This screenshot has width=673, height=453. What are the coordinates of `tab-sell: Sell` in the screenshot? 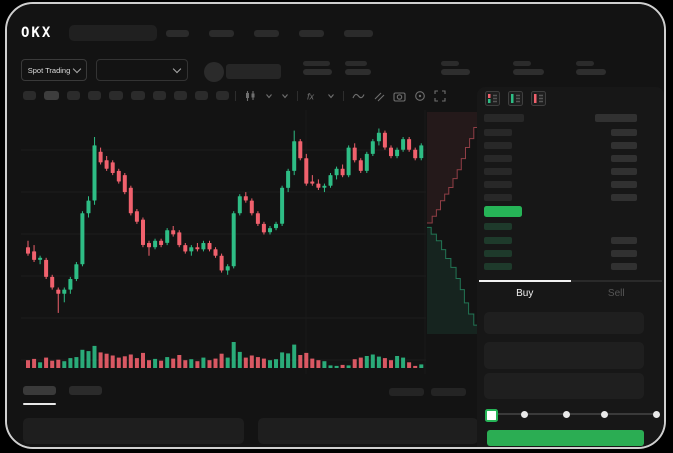 It's located at (616, 292).